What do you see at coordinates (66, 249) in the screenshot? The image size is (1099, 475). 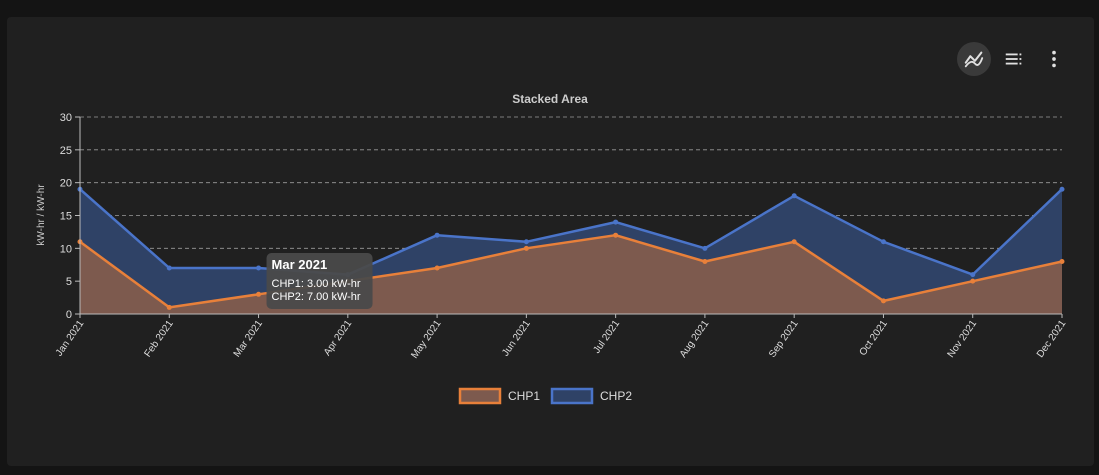 I see `y-tick-label: 10` at bounding box center [66, 249].